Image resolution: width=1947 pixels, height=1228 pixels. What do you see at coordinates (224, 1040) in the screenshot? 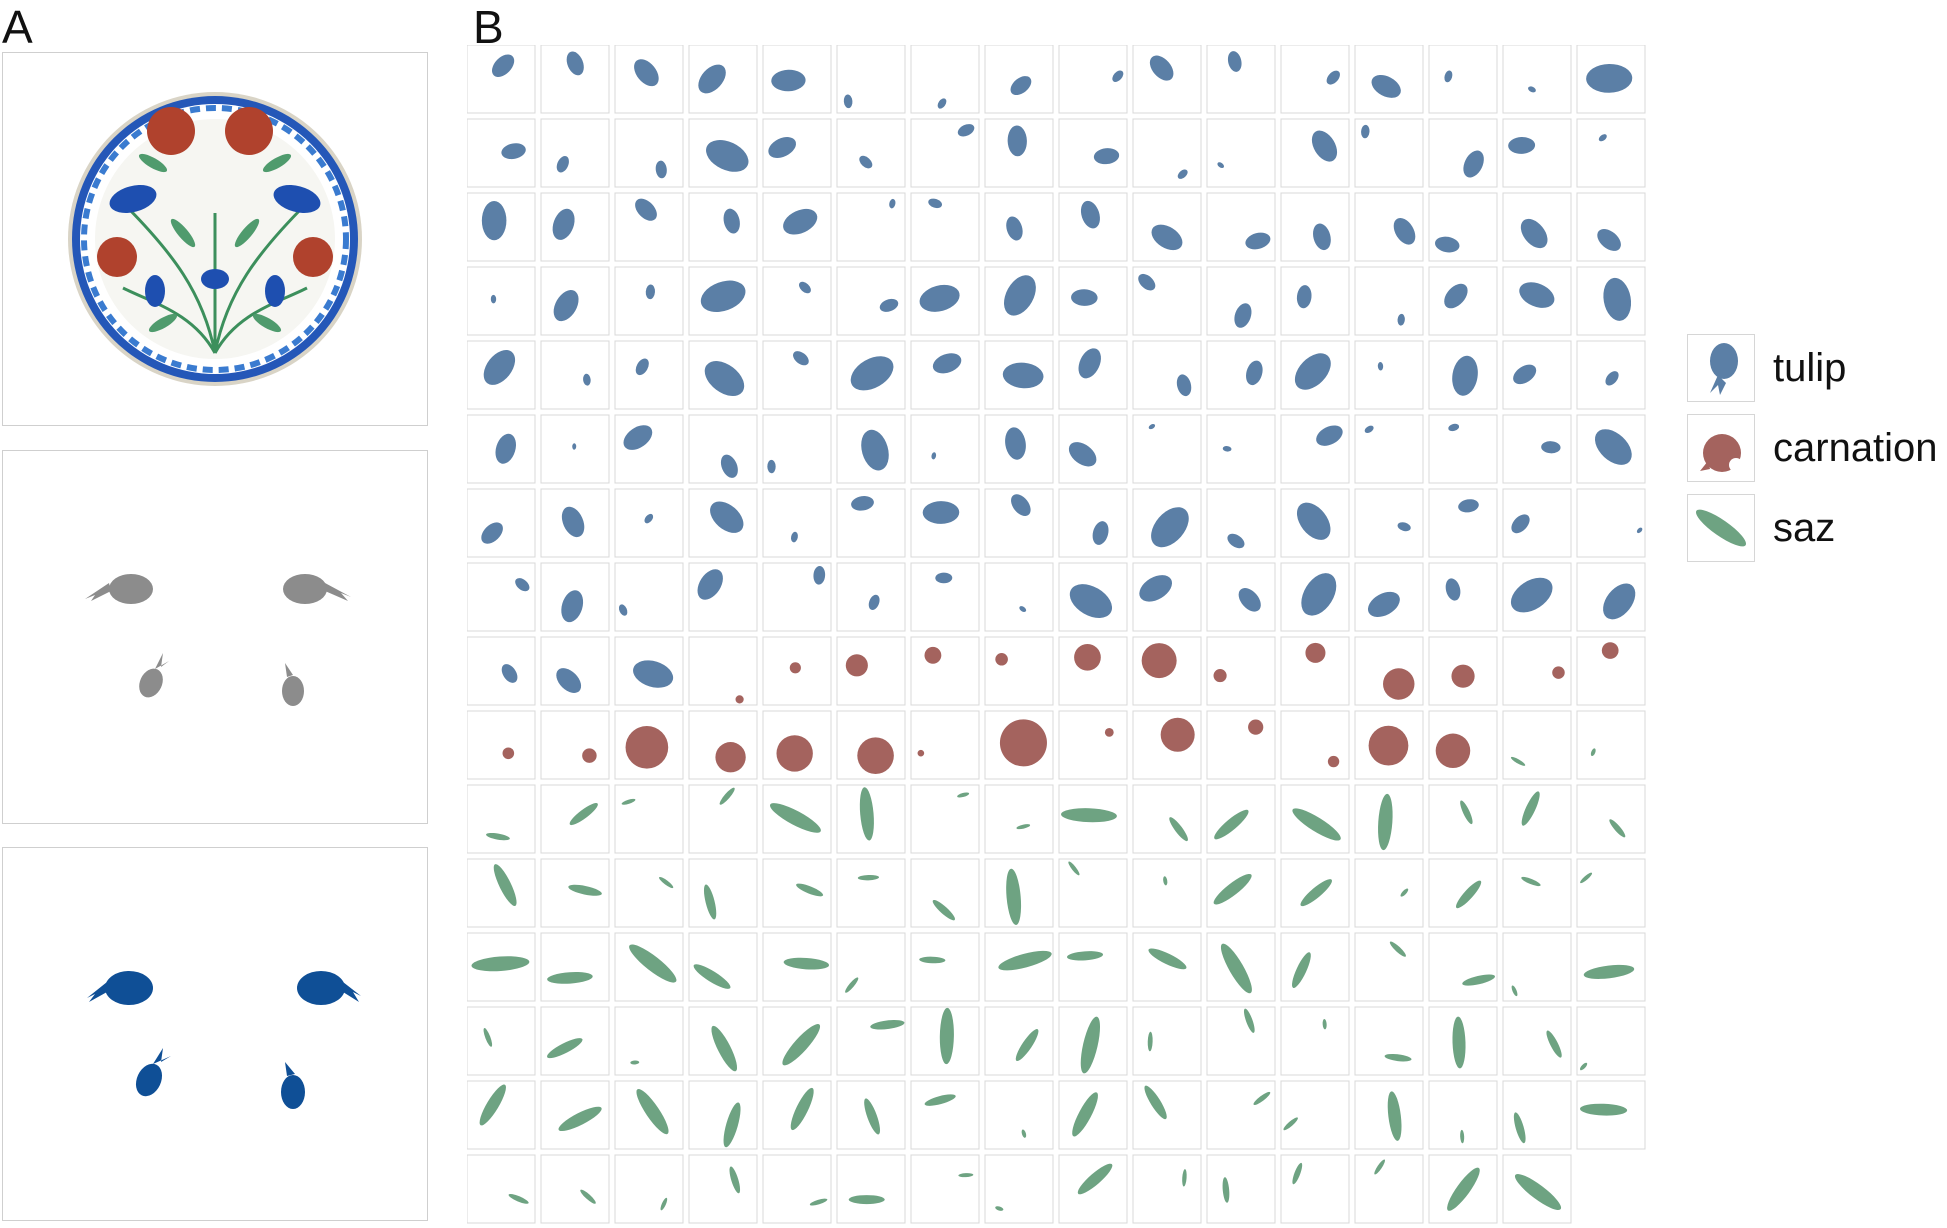
I see `blue-tulip-silhouettes` at bounding box center [224, 1040].